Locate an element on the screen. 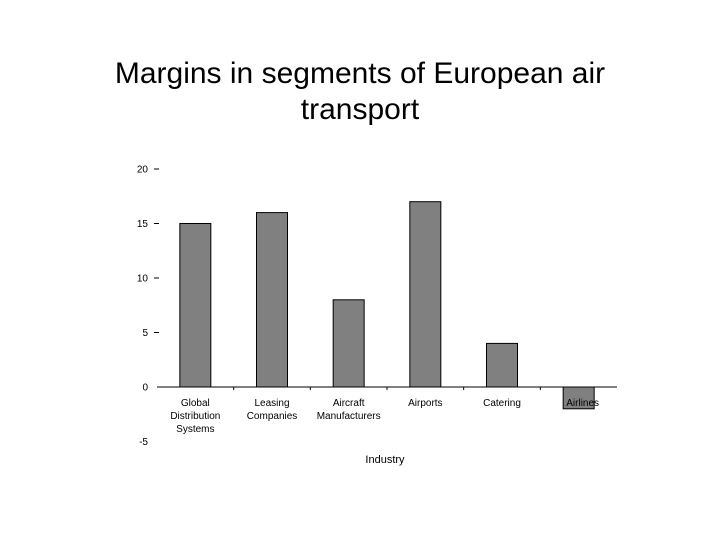  y-axis: 20 15 10 5 0 -5 is located at coordinates (148, 306).